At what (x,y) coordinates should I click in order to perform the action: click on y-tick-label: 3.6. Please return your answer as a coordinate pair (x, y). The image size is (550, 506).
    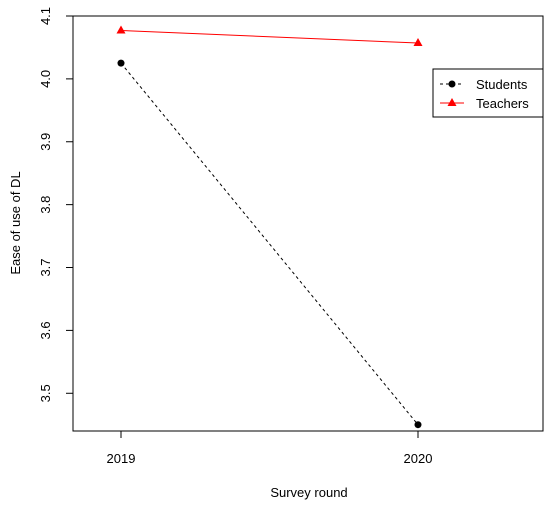
    Looking at the image, I should click on (45, 330).